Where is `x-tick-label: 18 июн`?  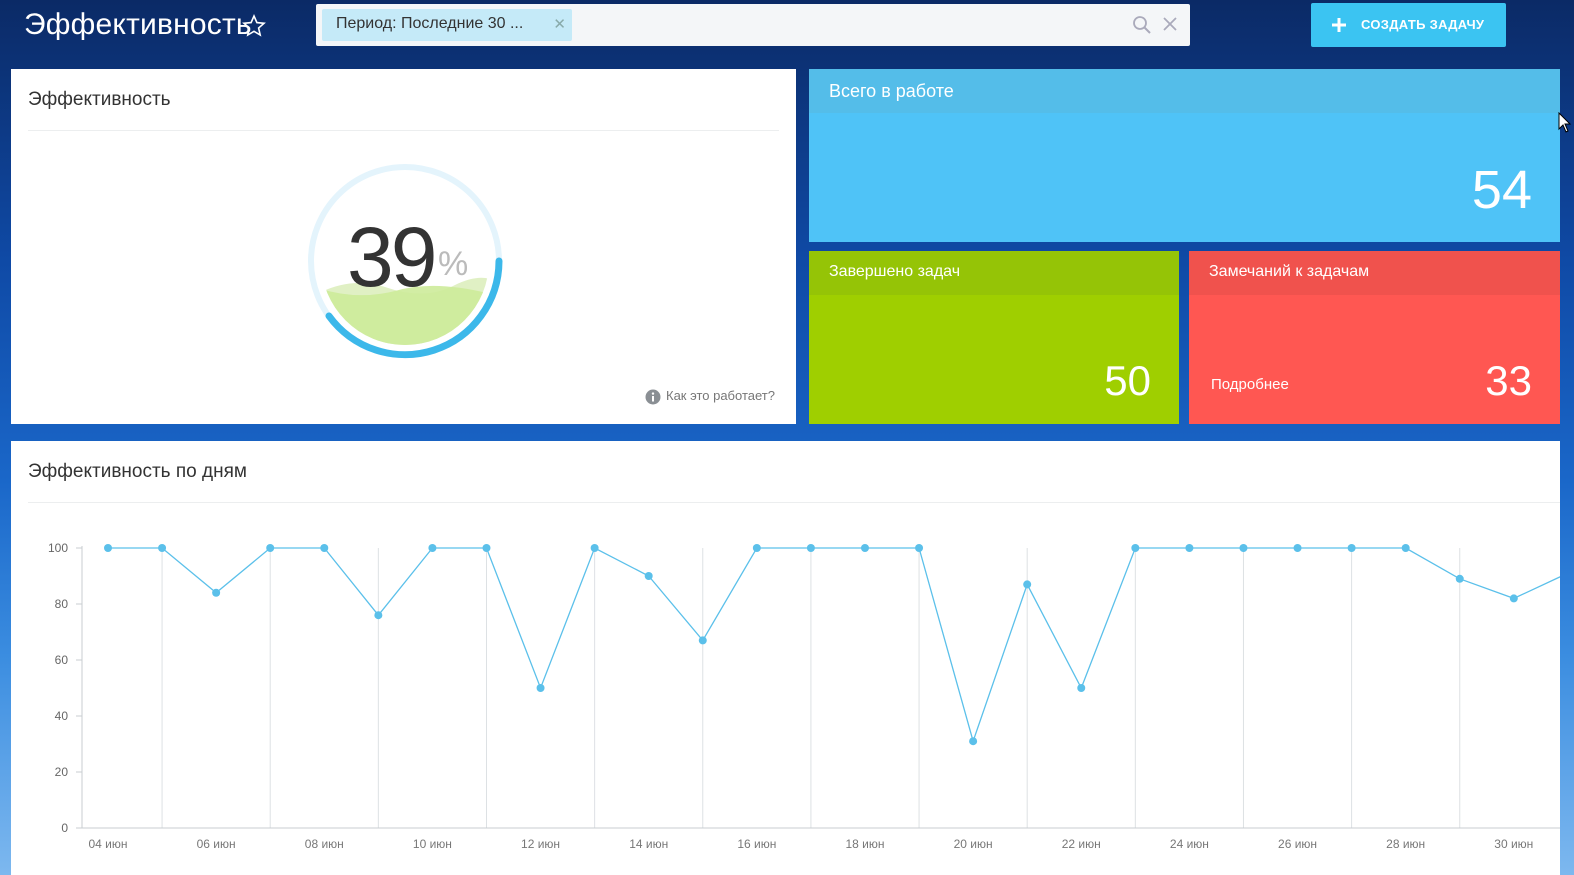 x-tick-label: 18 июн is located at coordinates (864, 844).